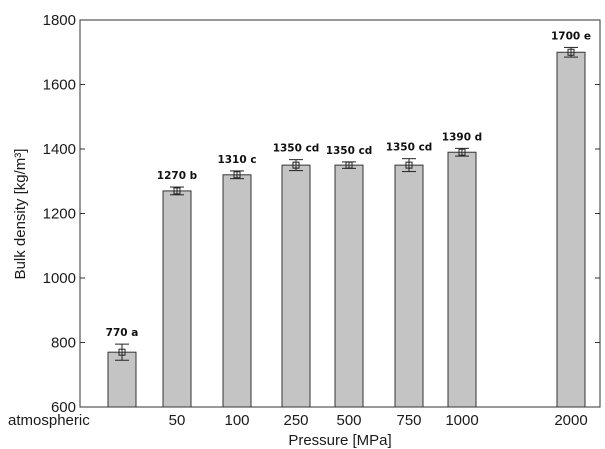 The image size is (605, 449). Describe the element at coordinates (348, 420) in the screenshot. I see `x-tick-label: 500` at that location.